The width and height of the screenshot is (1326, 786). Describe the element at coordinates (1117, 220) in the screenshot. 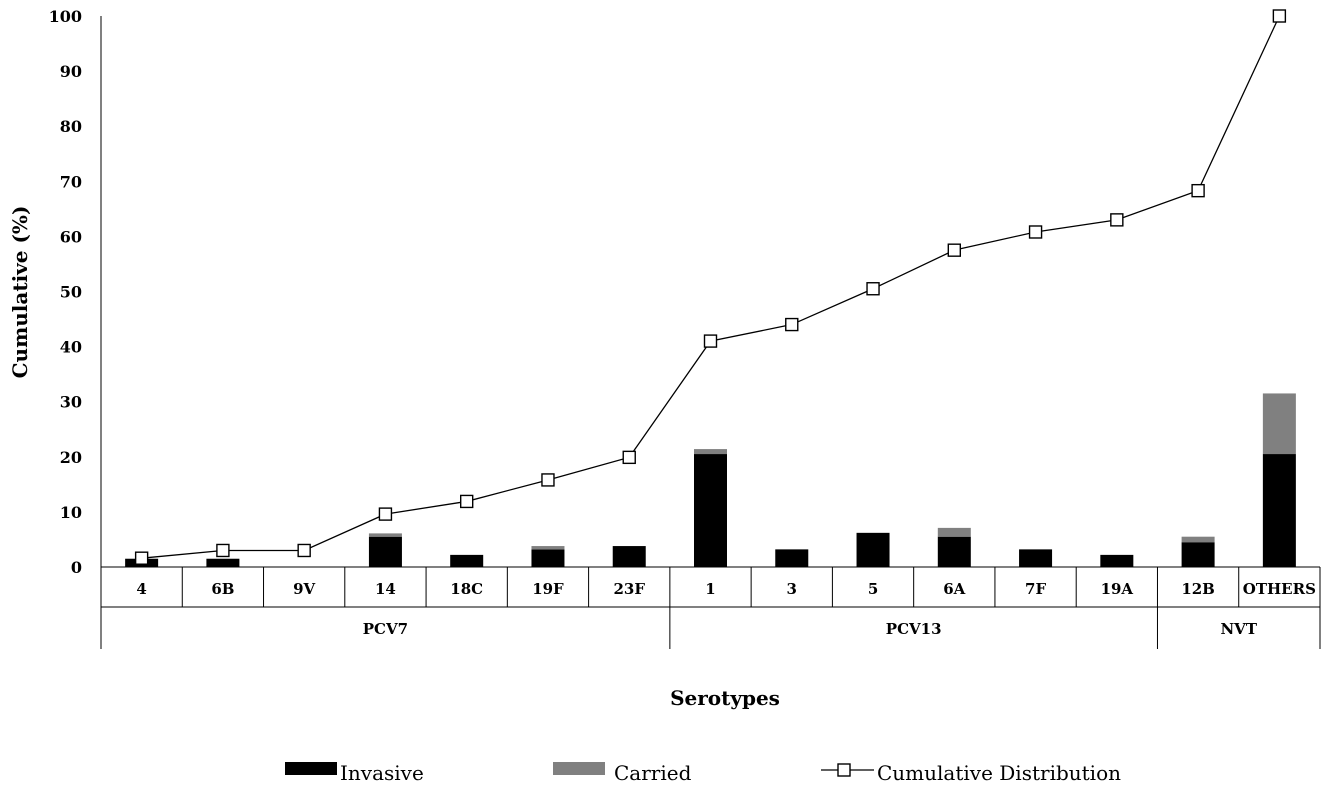

I see `cumulative-point-19A` at that location.